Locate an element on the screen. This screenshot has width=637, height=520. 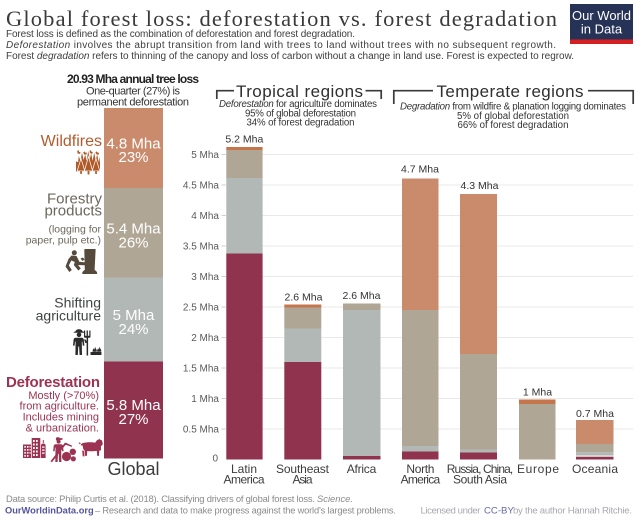
svg-text: Tropical regions is located at coordinates (299, 91).